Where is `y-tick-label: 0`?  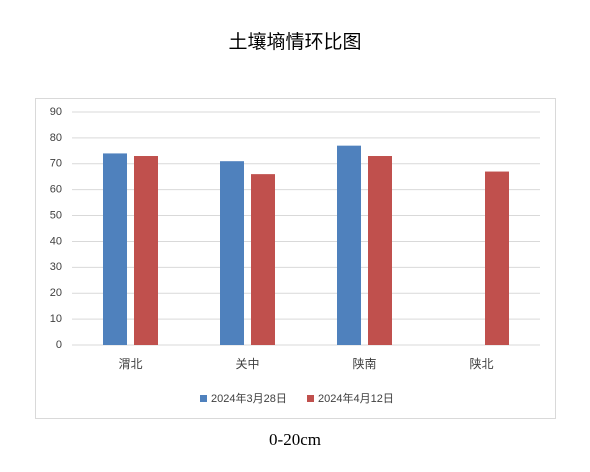 y-tick-label: 0 is located at coordinates (59, 345).